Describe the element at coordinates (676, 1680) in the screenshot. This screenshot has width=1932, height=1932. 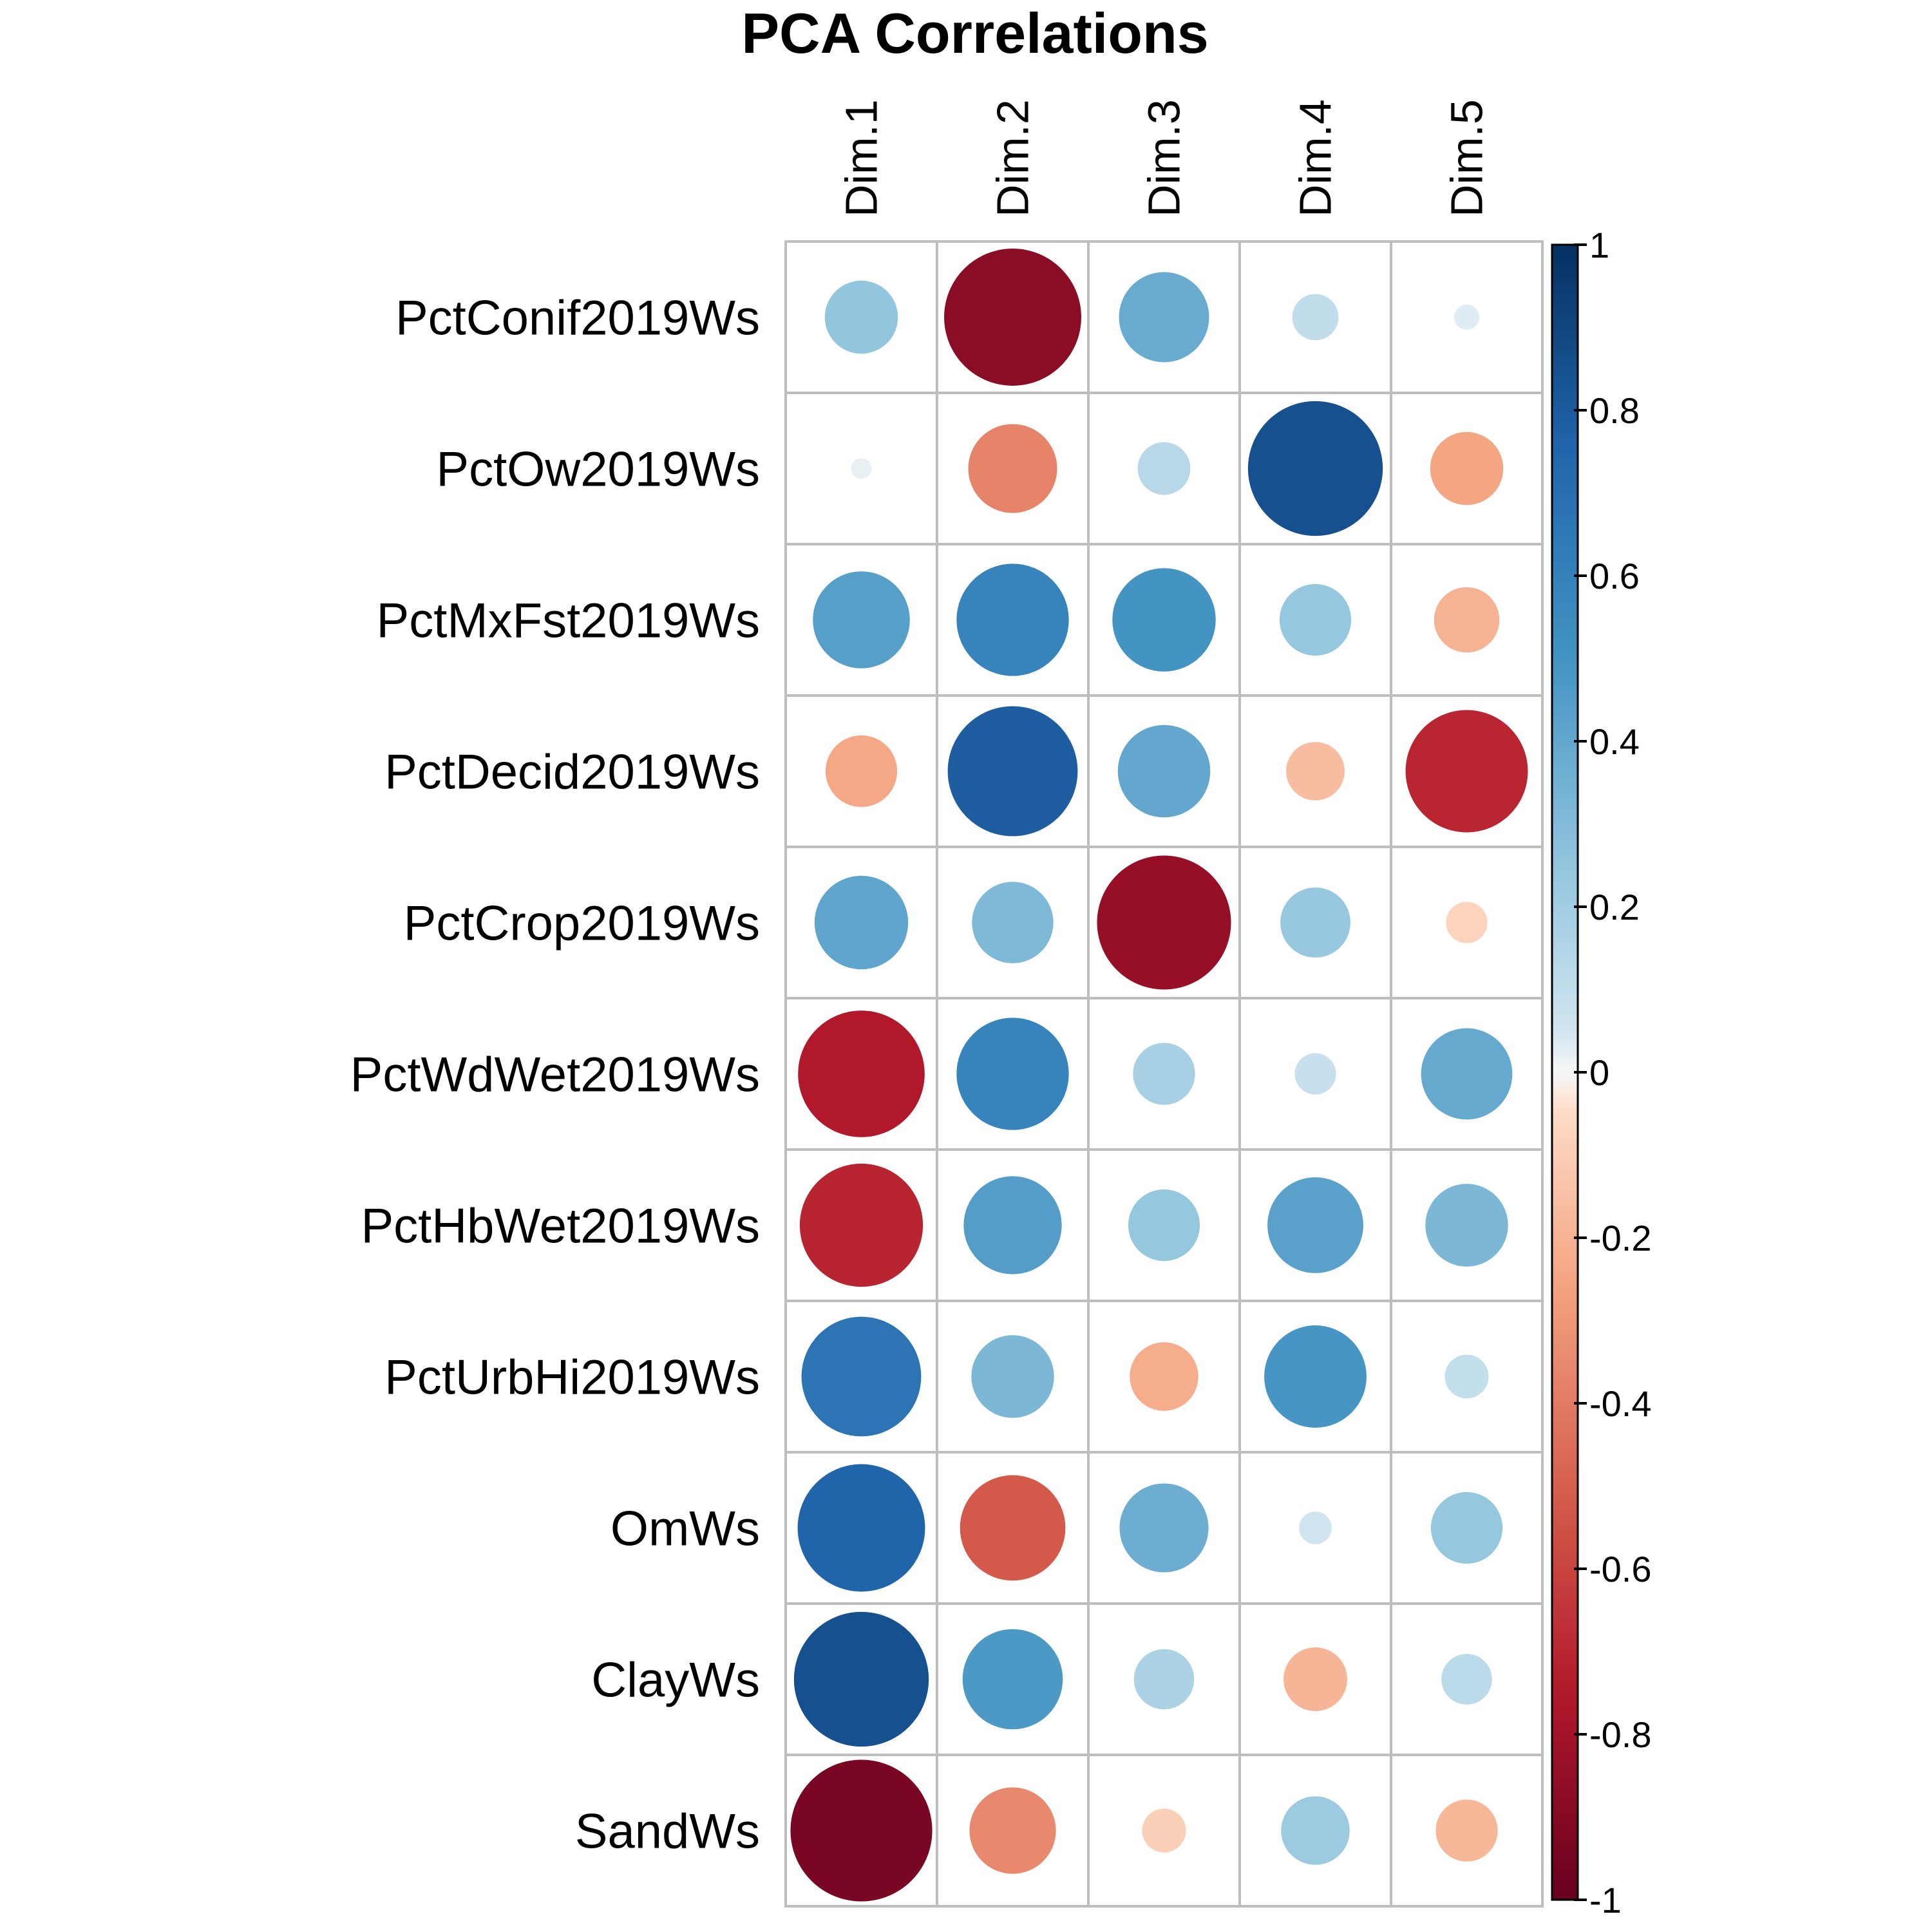
I see `row-label: ClayWs` at that location.